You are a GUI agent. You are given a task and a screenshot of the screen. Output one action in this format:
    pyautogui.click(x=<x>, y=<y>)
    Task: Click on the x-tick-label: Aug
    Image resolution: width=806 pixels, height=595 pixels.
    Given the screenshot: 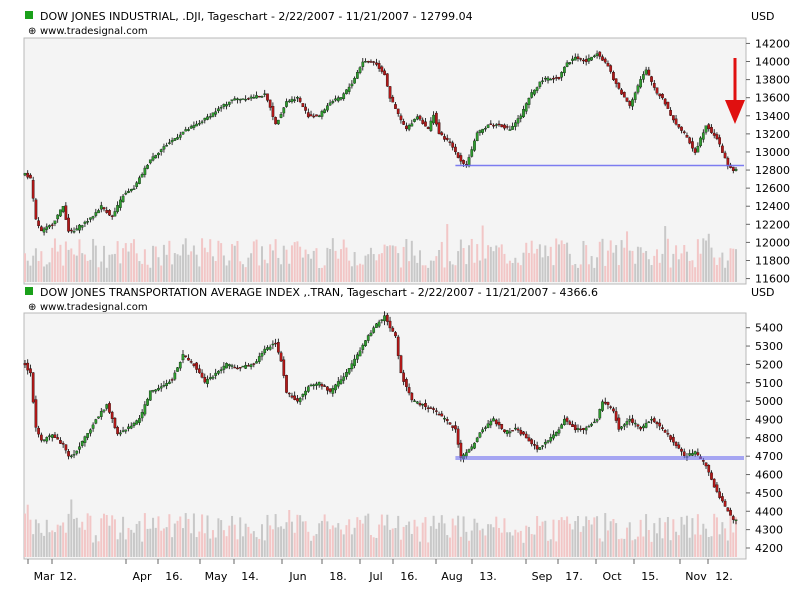 What is the action you would take?
    pyautogui.click(x=451, y=576)
    